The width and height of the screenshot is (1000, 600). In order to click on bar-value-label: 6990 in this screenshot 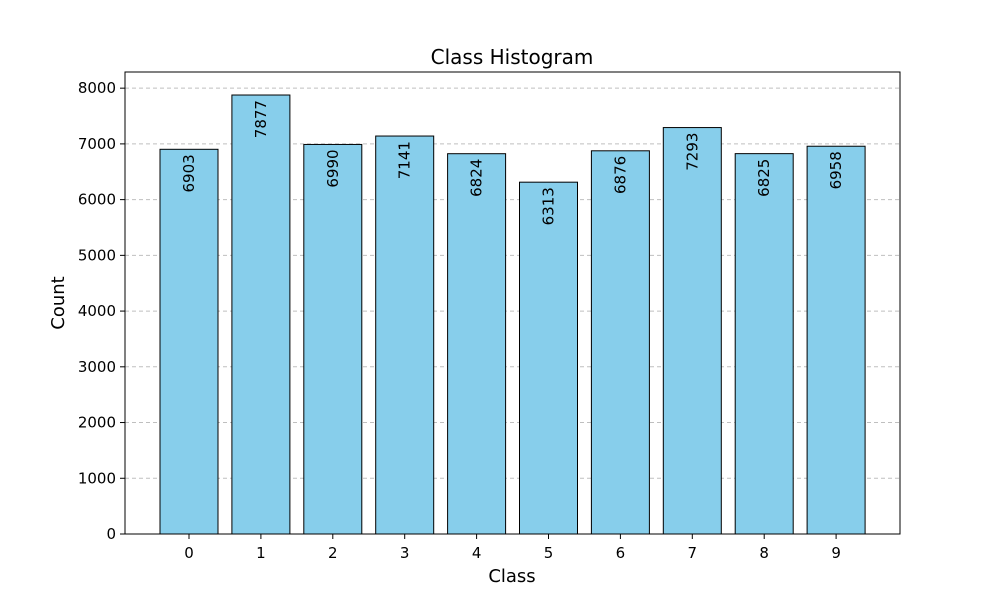, I will do `click(333, 168)`.